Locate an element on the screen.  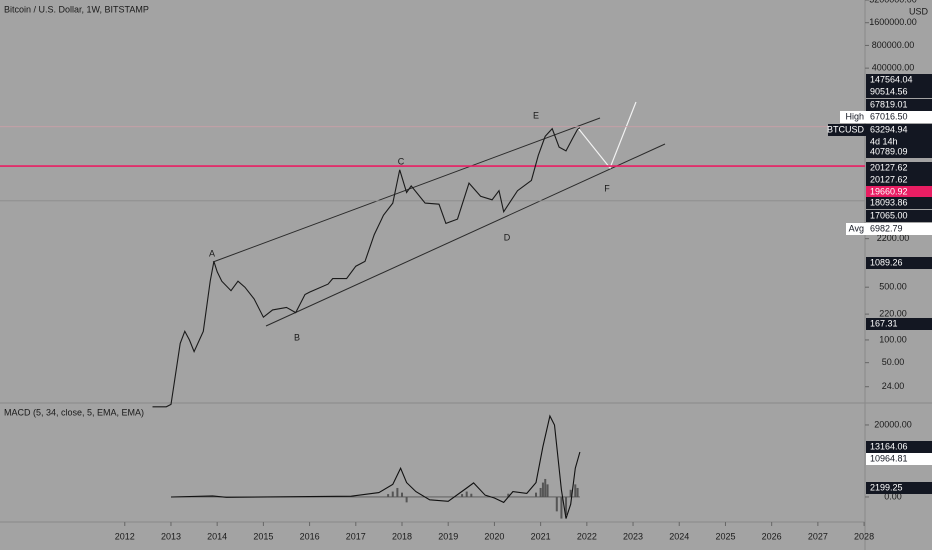
badge-value: 40789.09 is located at coordinates (889, 151).